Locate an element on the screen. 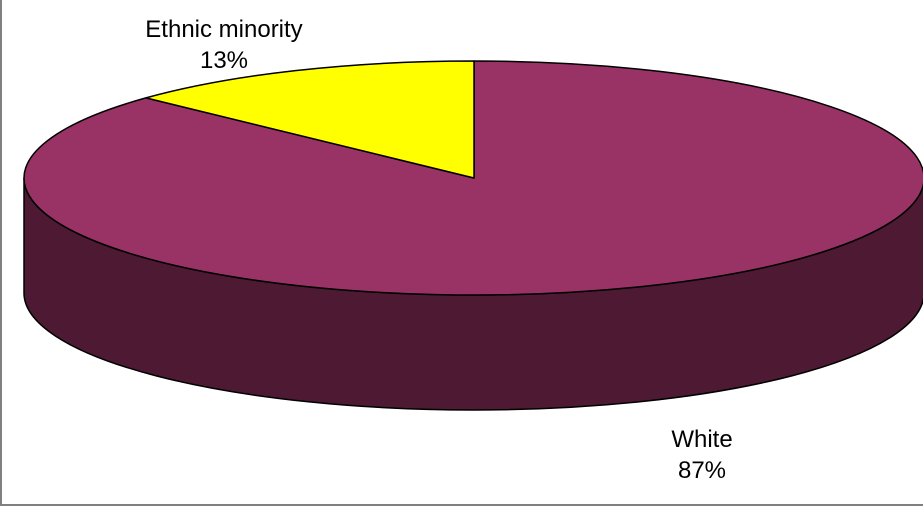  slice-label-ethnic-minority: Ethnic minority is located at coordinates (223, 29).